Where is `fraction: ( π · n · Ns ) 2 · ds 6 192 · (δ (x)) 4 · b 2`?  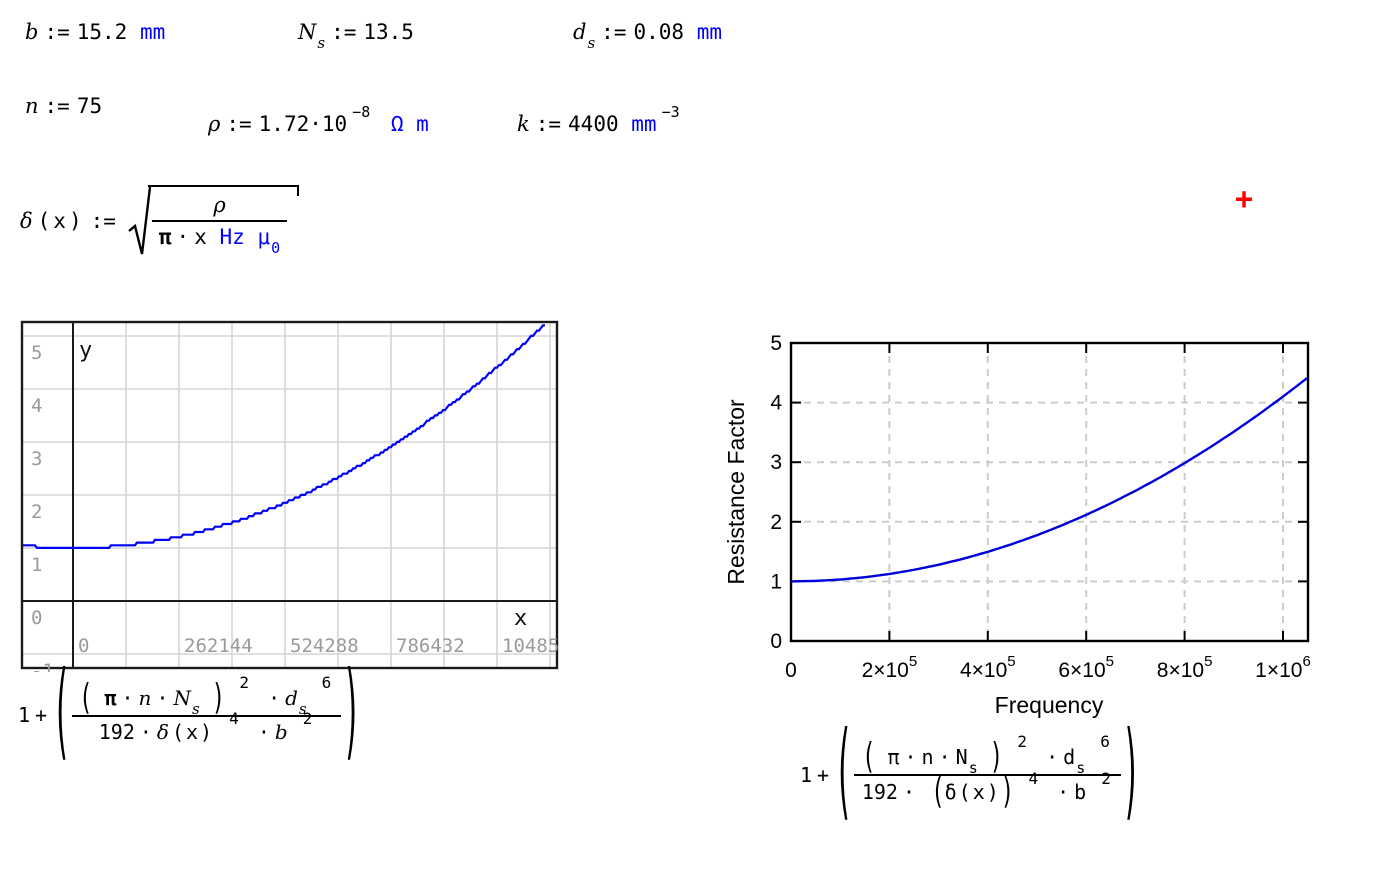
fraction: ( π · n · Ns ) 2 · ds 6 192 · (δ (x)) 4 · b 2 is located at coordinates (987, 772).